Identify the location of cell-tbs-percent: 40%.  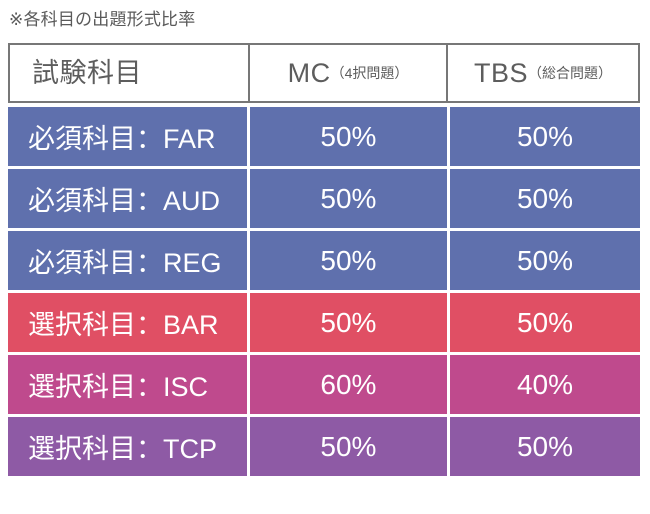
(545, 384).